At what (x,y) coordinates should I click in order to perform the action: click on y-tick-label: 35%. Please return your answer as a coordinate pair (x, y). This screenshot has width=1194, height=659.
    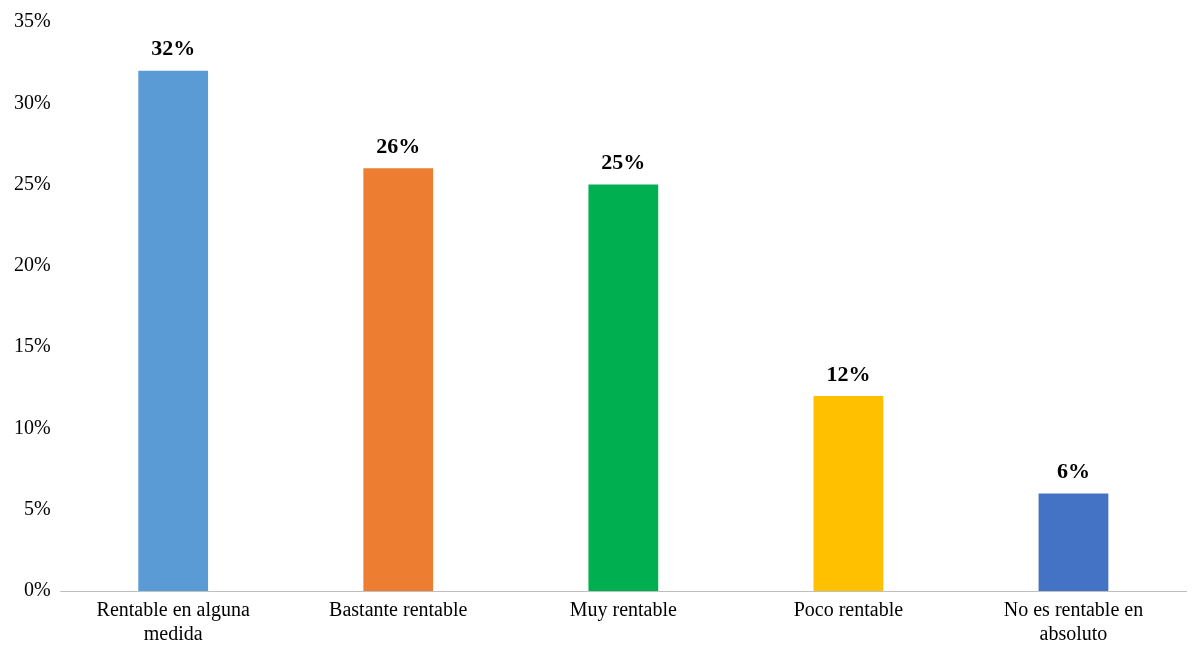
    Looking at the image, I should click on (32, 20).